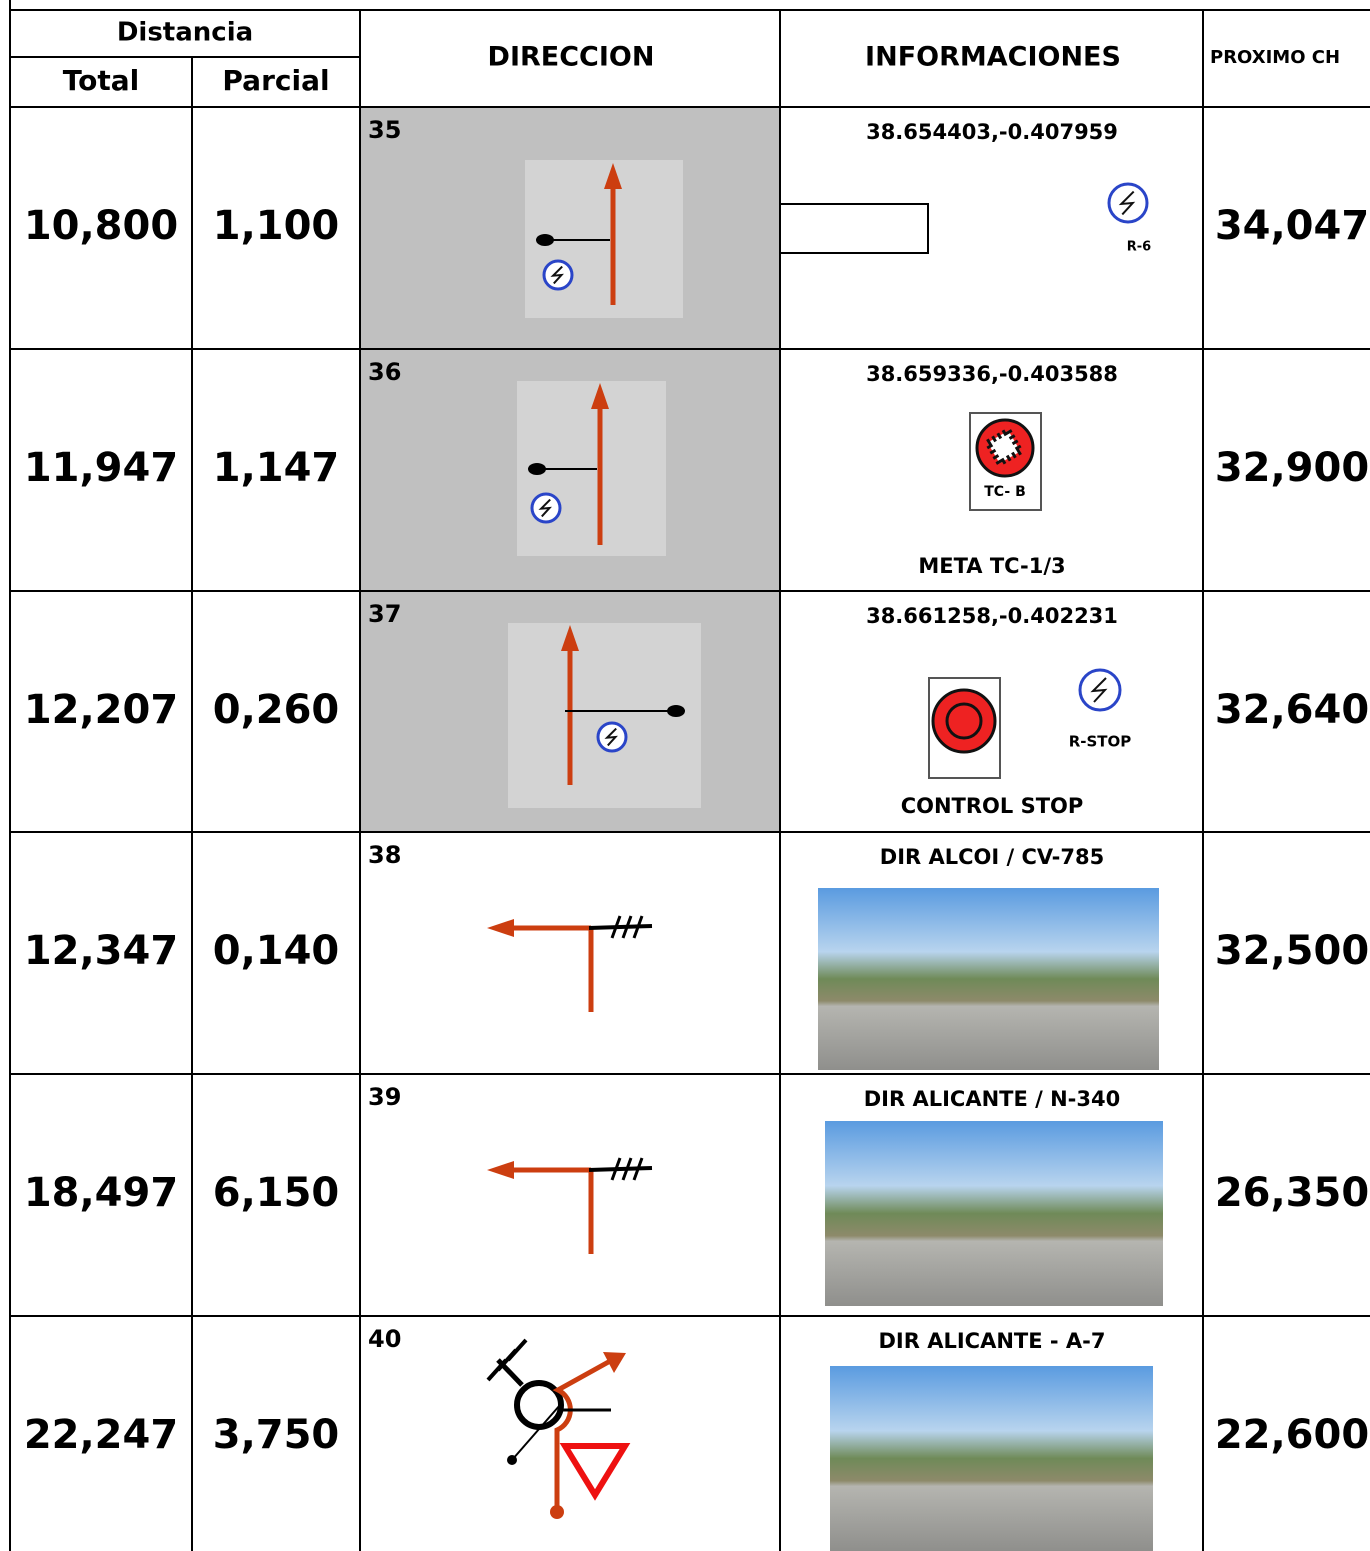 This screenshot has height=1551, width=1370. I want to click on text: TC- B, so click(1005, 492).